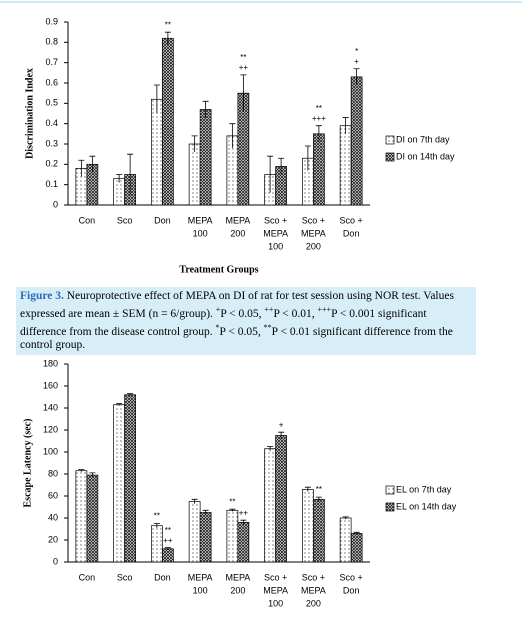 This screenshot has height=617, width=522. Describe the element at coordinates (269, 309) in the screenshot. I see `caption-text: ++` at that location.